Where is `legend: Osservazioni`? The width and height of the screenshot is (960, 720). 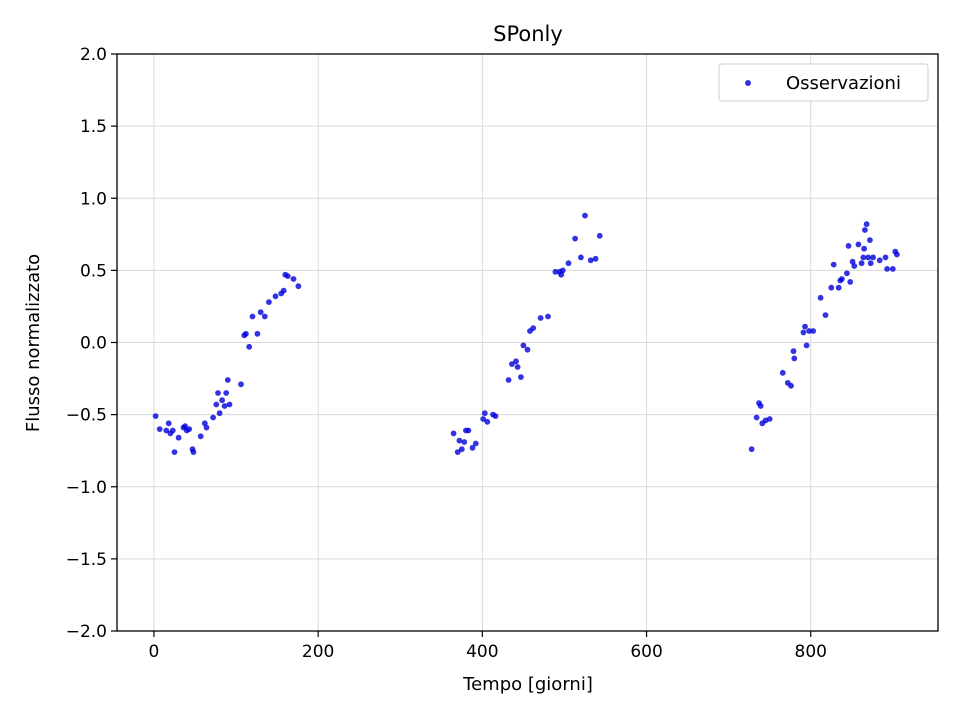
legend: Osservazioni is located at coordinates (823, 82).